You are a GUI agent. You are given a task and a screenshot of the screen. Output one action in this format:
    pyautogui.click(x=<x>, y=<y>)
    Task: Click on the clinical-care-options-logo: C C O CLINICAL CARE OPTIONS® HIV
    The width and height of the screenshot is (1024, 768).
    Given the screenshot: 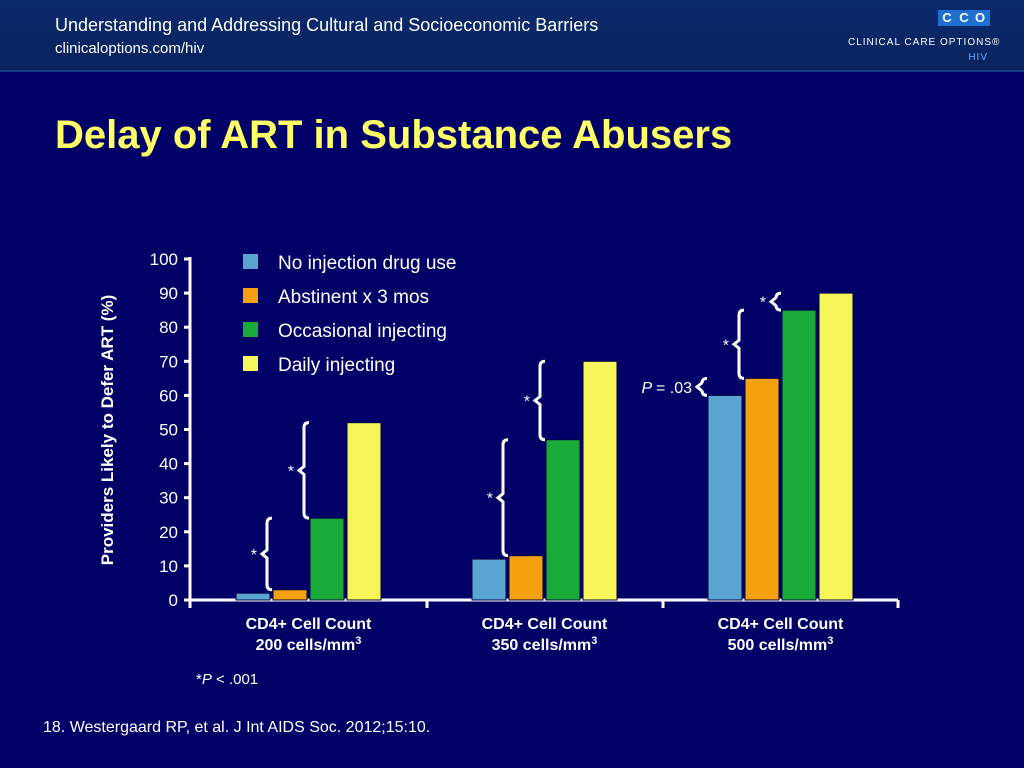 What is the action you would take?
    pyautogui.click(x=923, y=38)
    